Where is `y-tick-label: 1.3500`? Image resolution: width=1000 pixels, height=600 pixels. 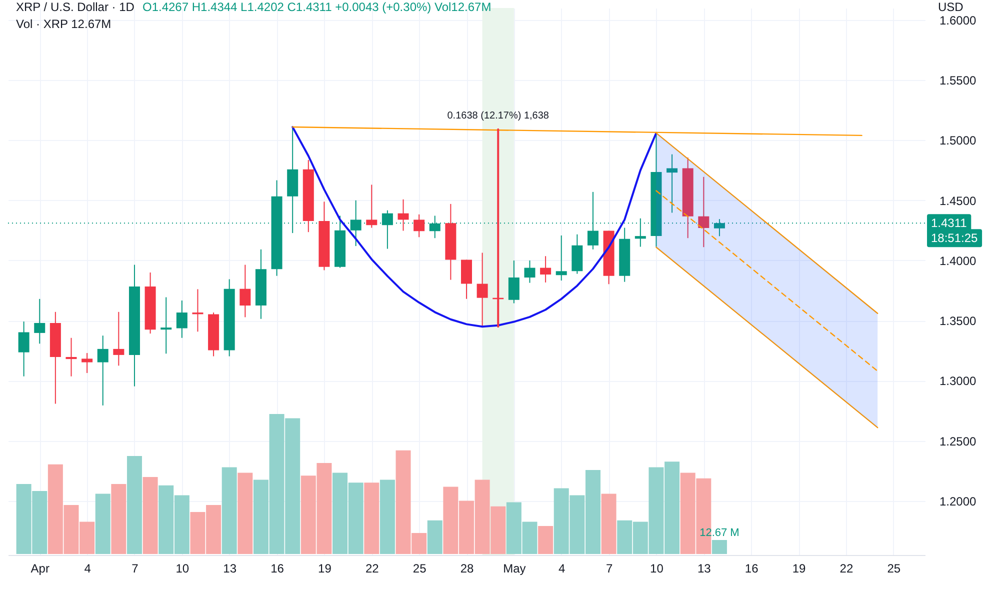
y-tick-label: 1.3500 is located at coordinates (958, 321).